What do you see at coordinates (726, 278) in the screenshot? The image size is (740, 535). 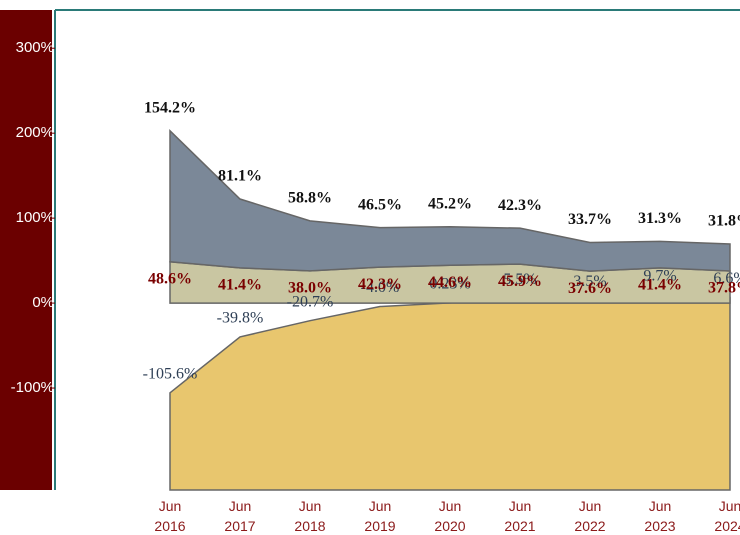 I see `data-label: 6.6%` at bounding box center [726, 278].